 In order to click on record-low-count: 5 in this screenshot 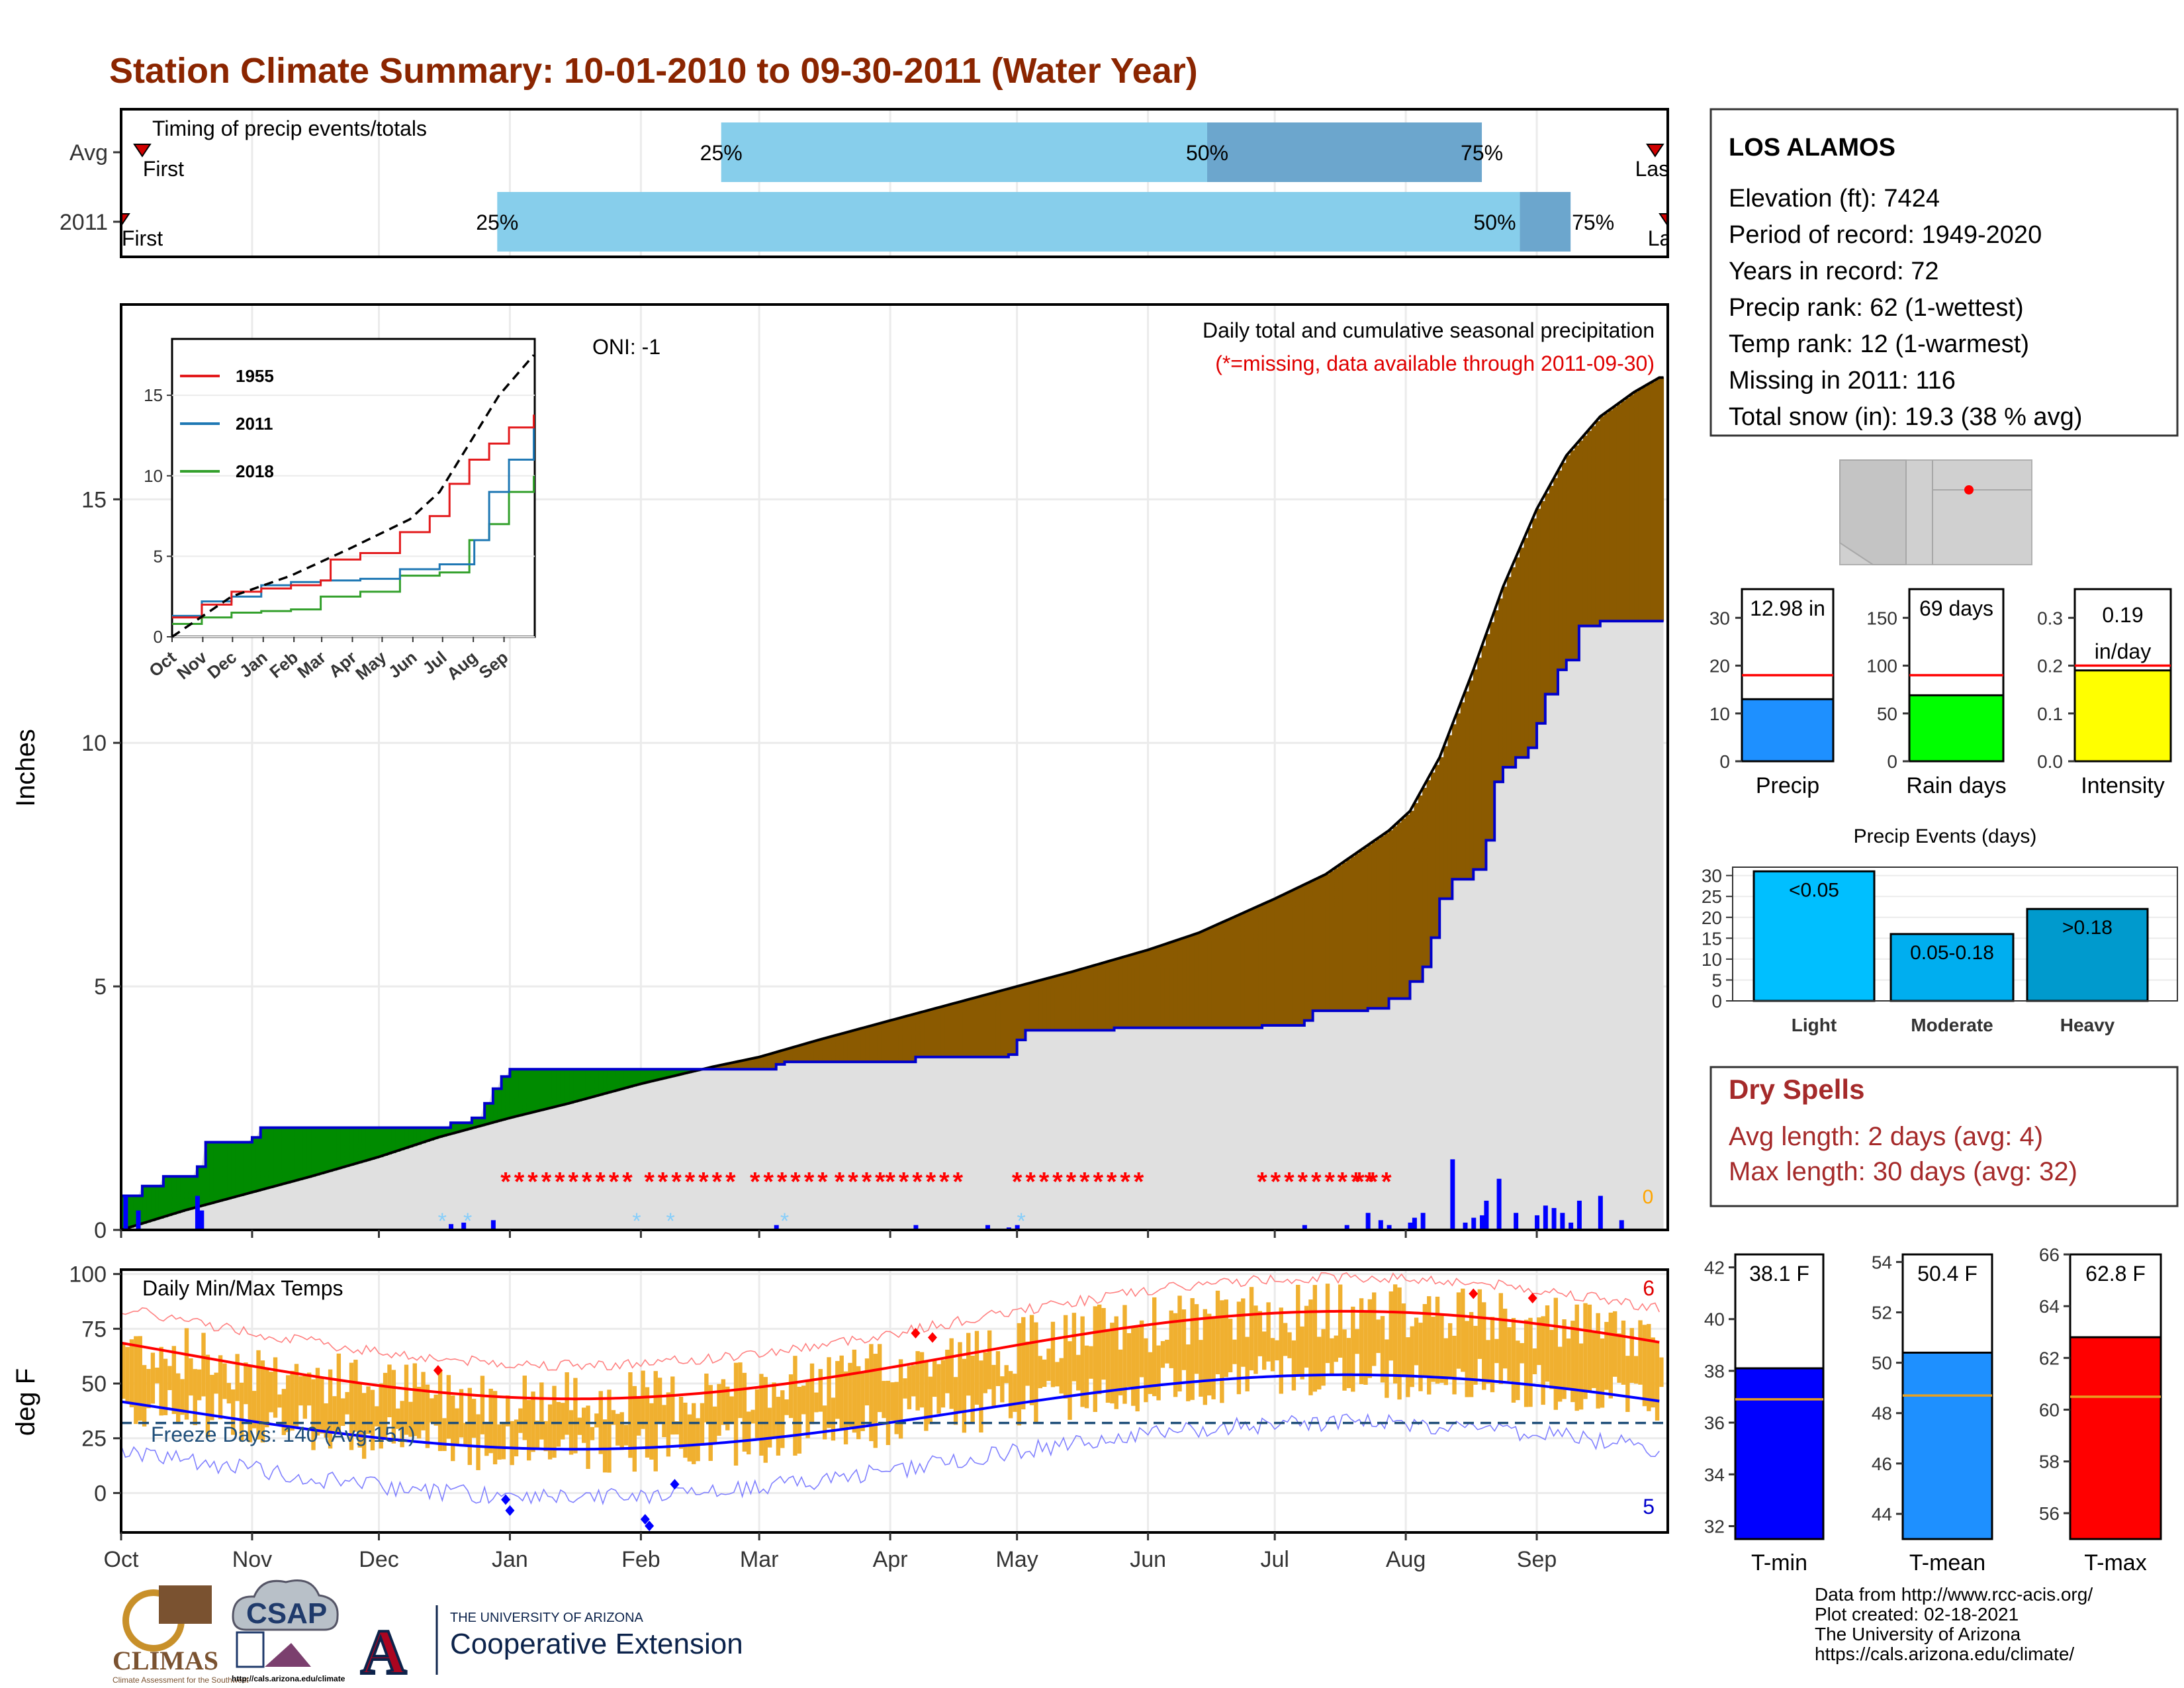, I will do `click(1649, 1507)`.